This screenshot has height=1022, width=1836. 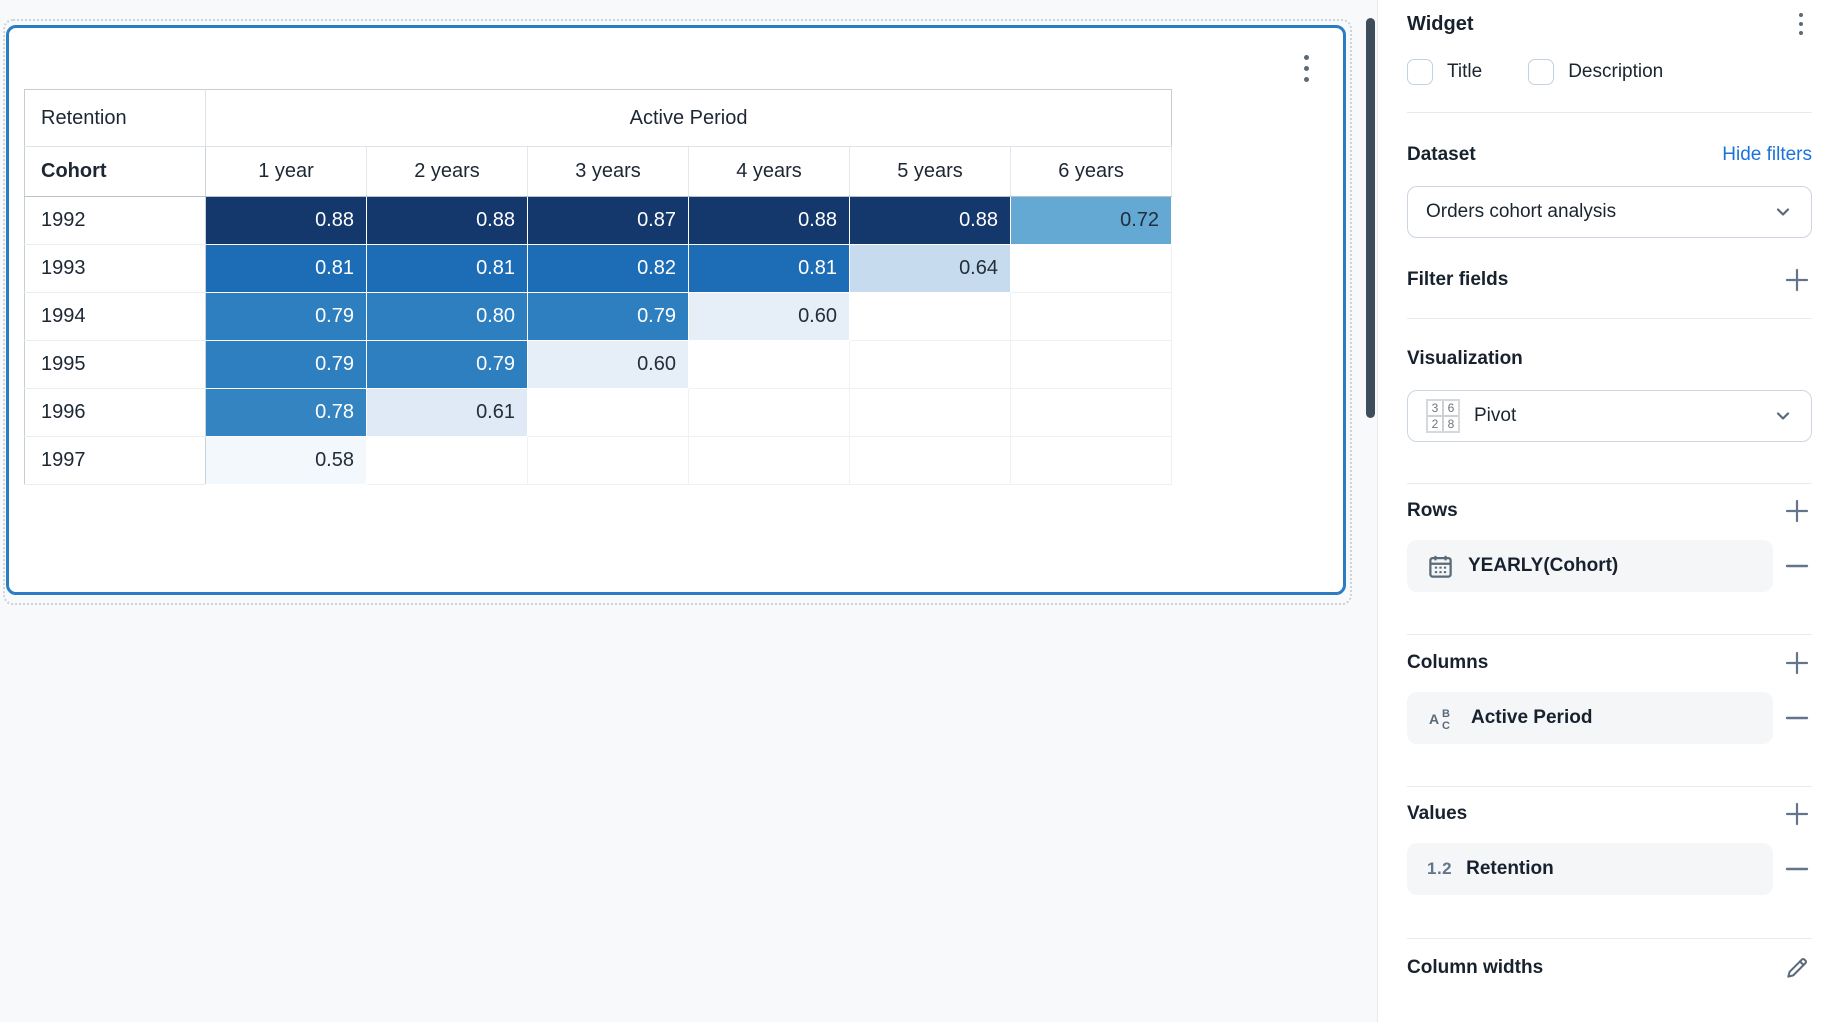 I want to click on remove-column-field-minus-icon, so click(x=1797, y=718).